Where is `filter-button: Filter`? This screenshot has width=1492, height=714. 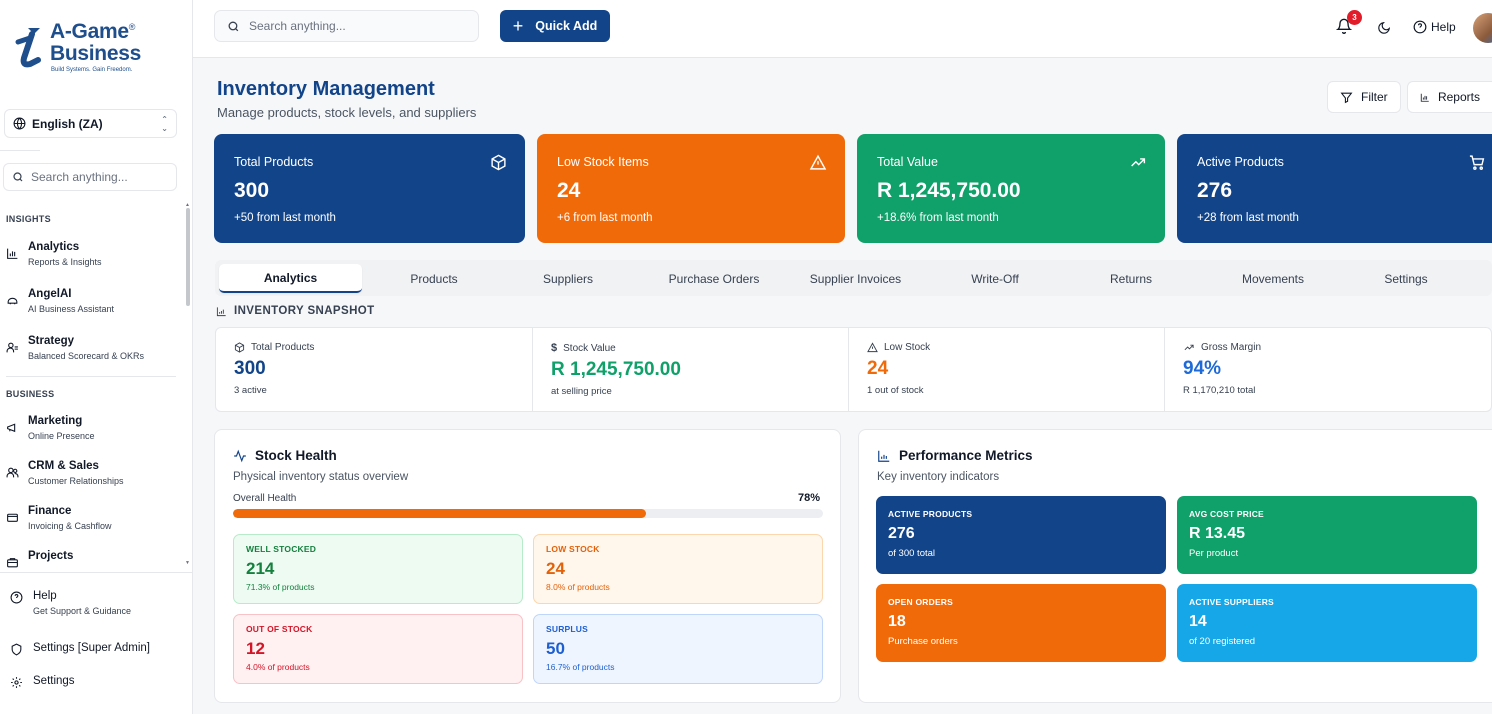
filter-button: Filter is located at coordinates (1364, 97).